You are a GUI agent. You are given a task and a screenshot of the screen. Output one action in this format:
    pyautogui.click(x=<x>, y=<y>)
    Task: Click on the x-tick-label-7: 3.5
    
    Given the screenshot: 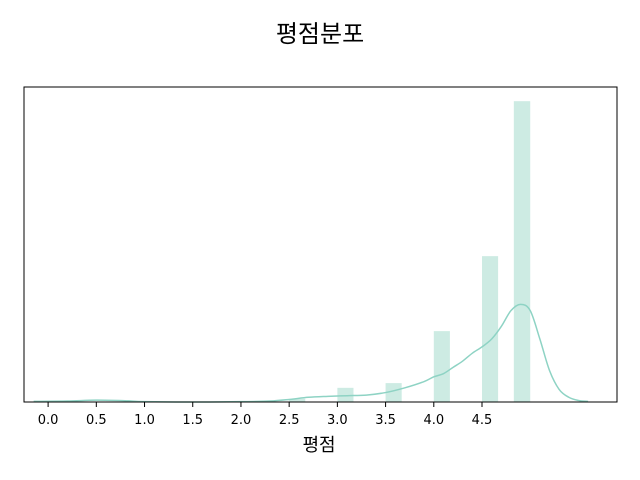 What is the action you would take?
    pyautogui.click(x=385, y=420)
    